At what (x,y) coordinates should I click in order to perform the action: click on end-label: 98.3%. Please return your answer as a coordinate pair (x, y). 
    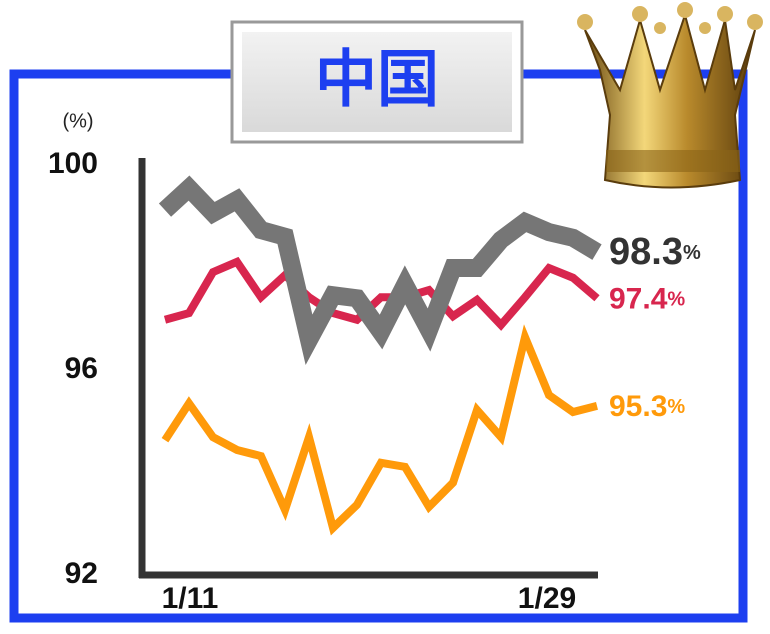
    Looking at the image, I should click on (655, 252).